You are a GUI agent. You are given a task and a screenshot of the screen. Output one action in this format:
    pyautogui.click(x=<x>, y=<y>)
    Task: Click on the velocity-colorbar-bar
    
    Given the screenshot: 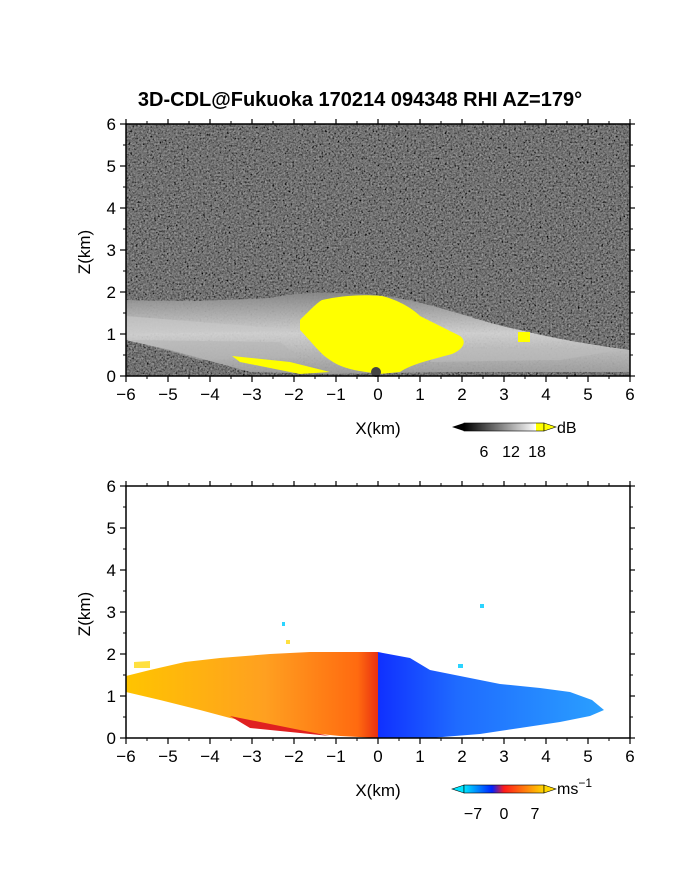 What is the action you would take?
    pyautogui.click(x=504, y=789)
    